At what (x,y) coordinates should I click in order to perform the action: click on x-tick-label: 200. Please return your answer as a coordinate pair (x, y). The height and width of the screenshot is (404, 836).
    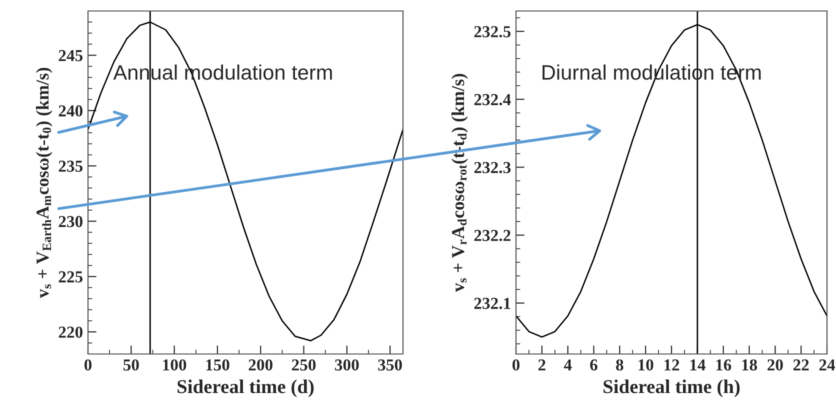
    Looking at the image, I should click on (260, 365).